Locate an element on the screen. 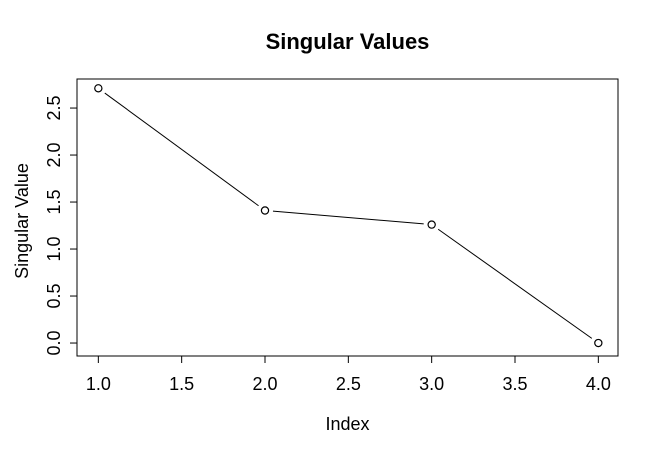 Image resolution: width=658 pixels, height=454 pixels. x-tick-label: 4.0 is located at coordinates (598, 384).